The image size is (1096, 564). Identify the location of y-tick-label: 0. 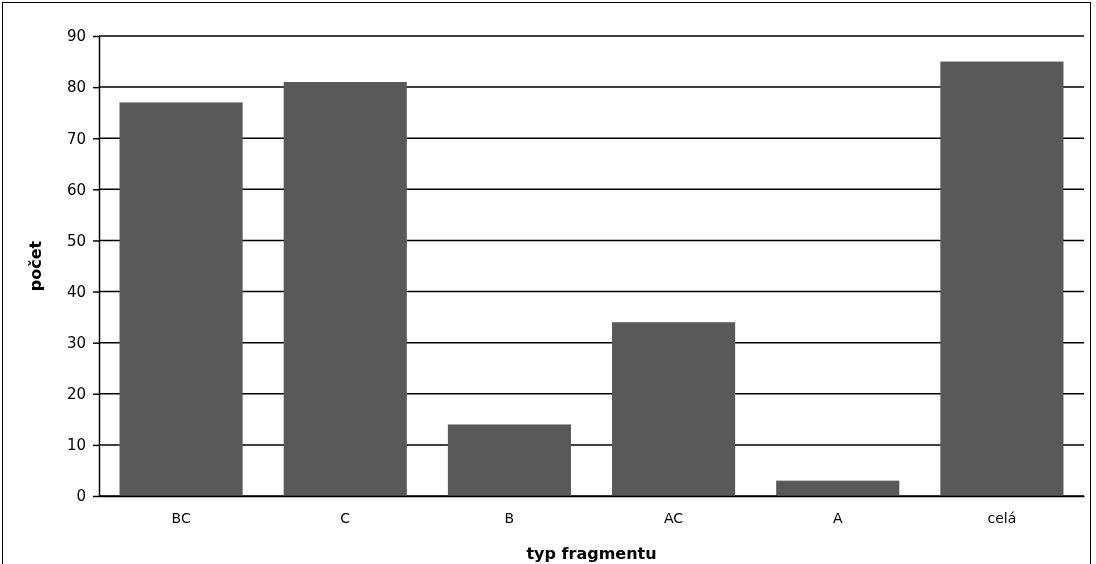
(81, 496).